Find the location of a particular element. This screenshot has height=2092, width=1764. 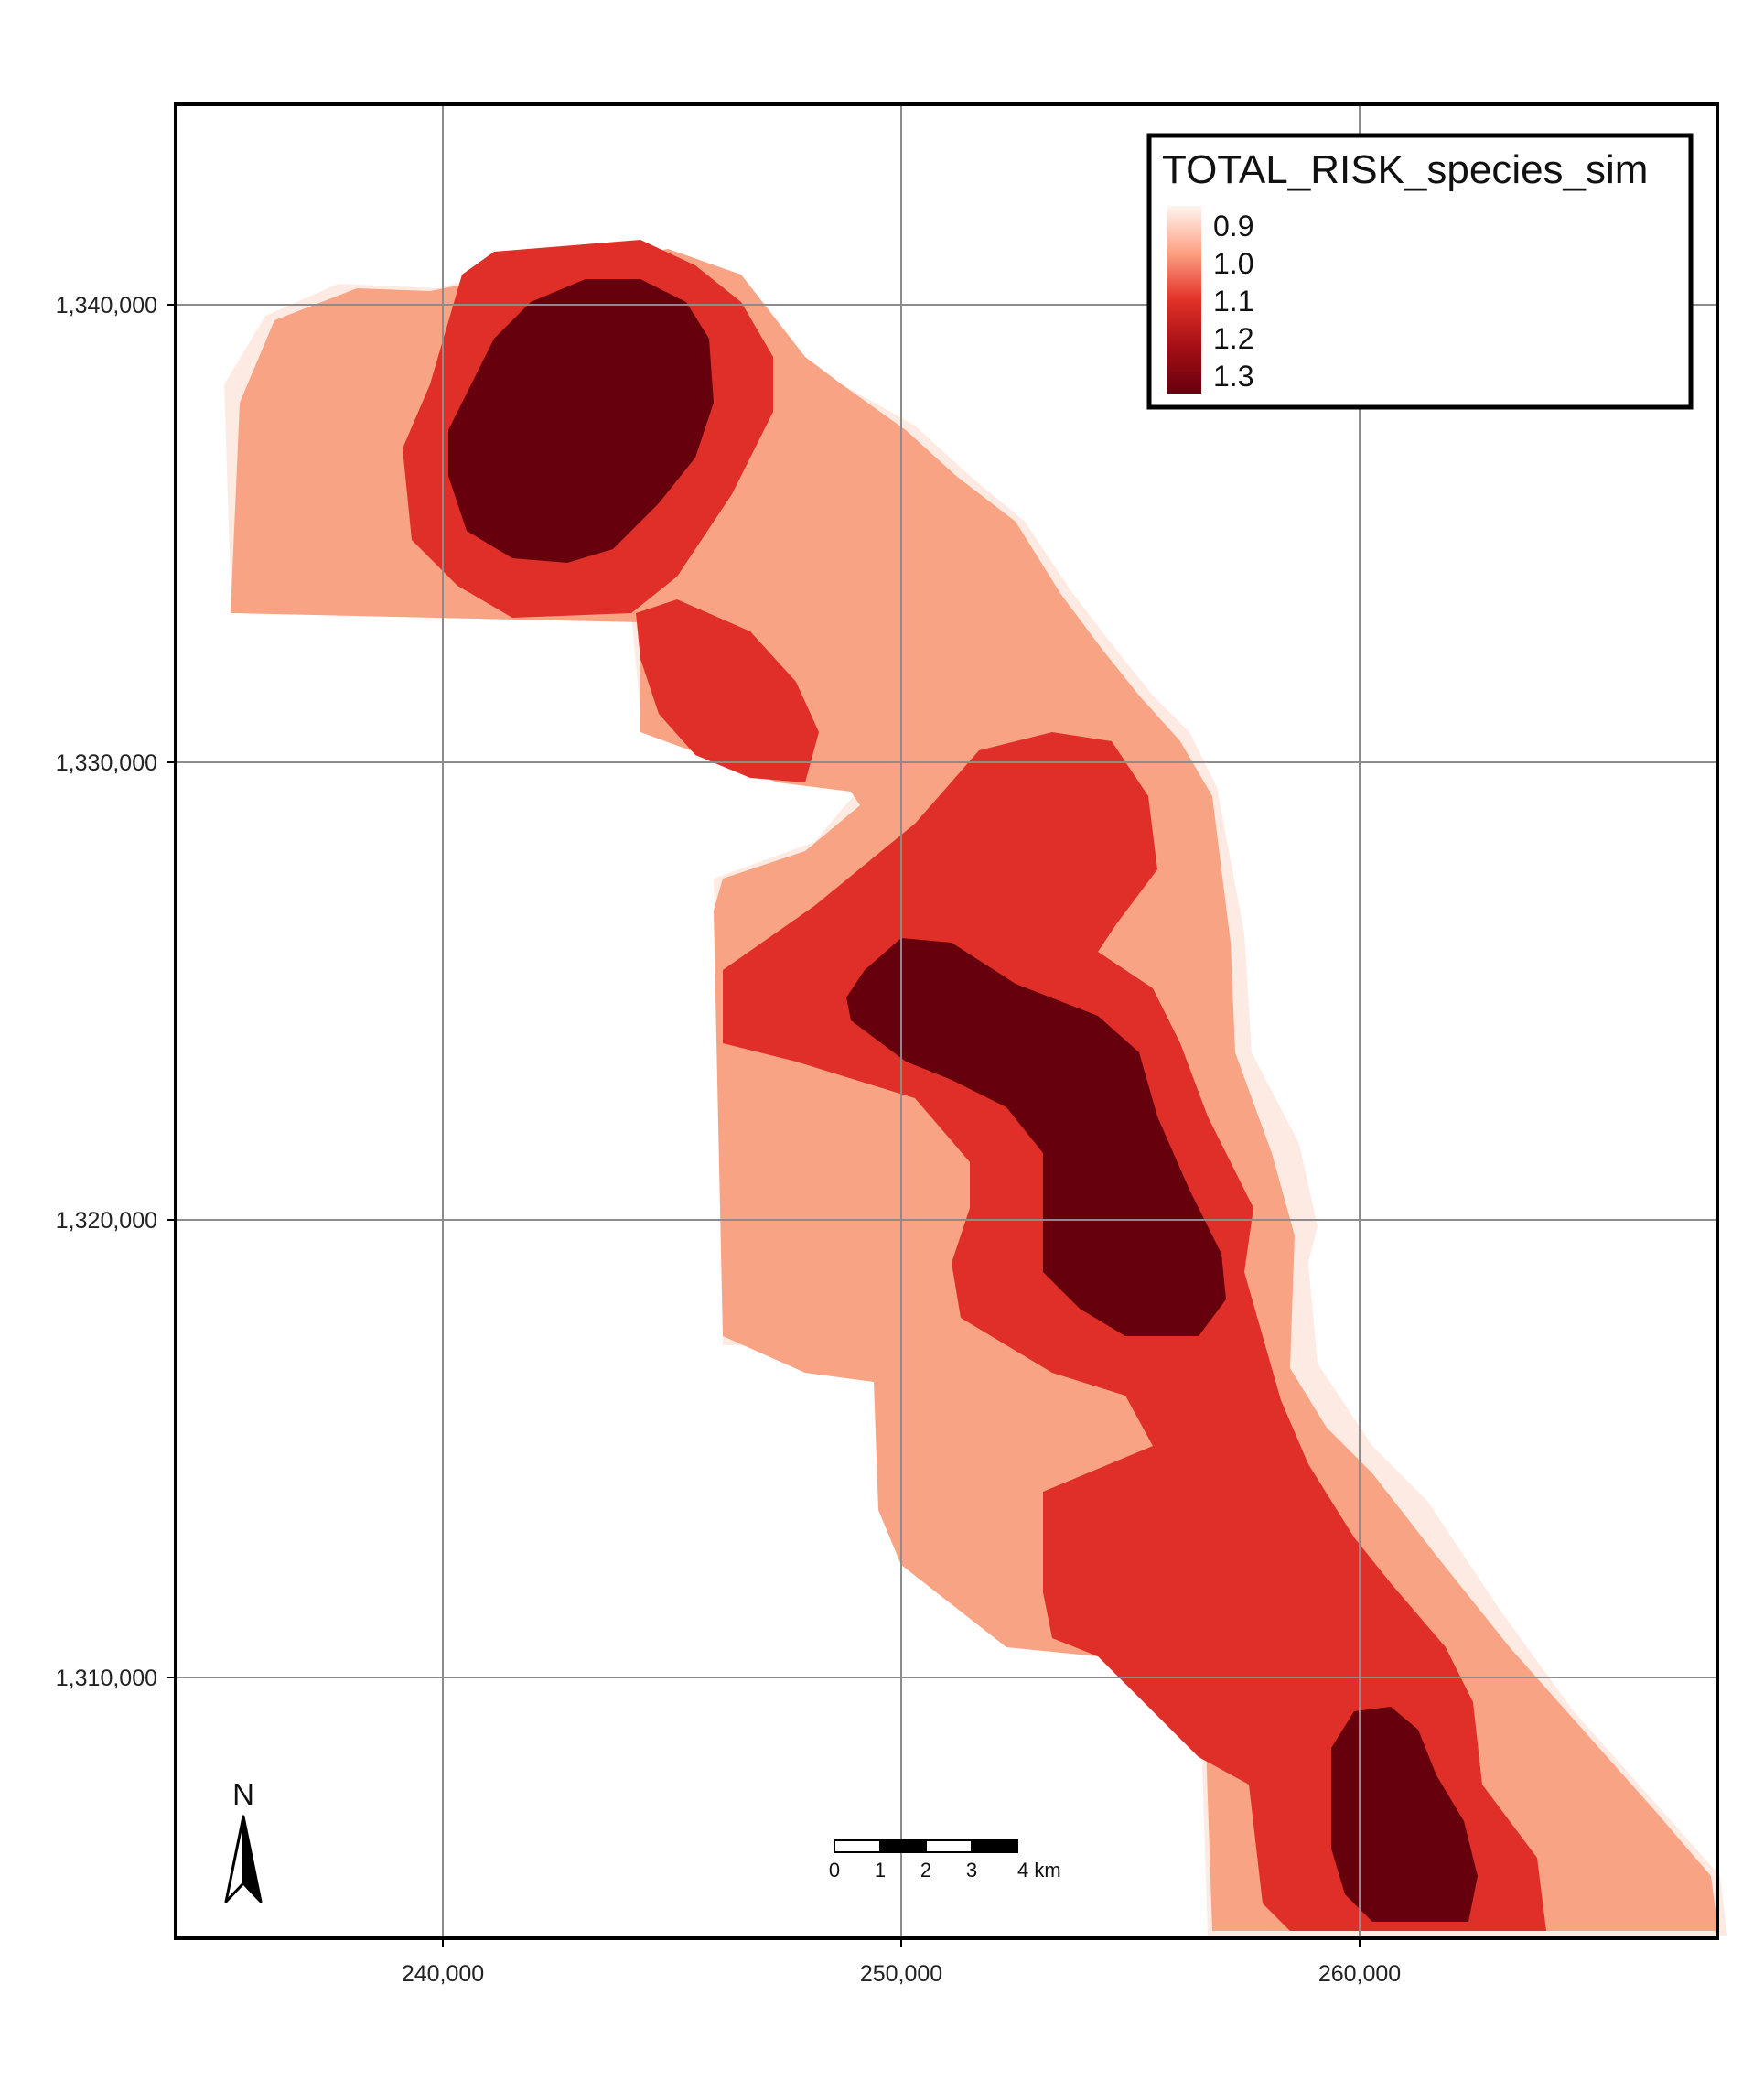

y-tick-label: 1,310,000 is located at coordinates (106, 1678).